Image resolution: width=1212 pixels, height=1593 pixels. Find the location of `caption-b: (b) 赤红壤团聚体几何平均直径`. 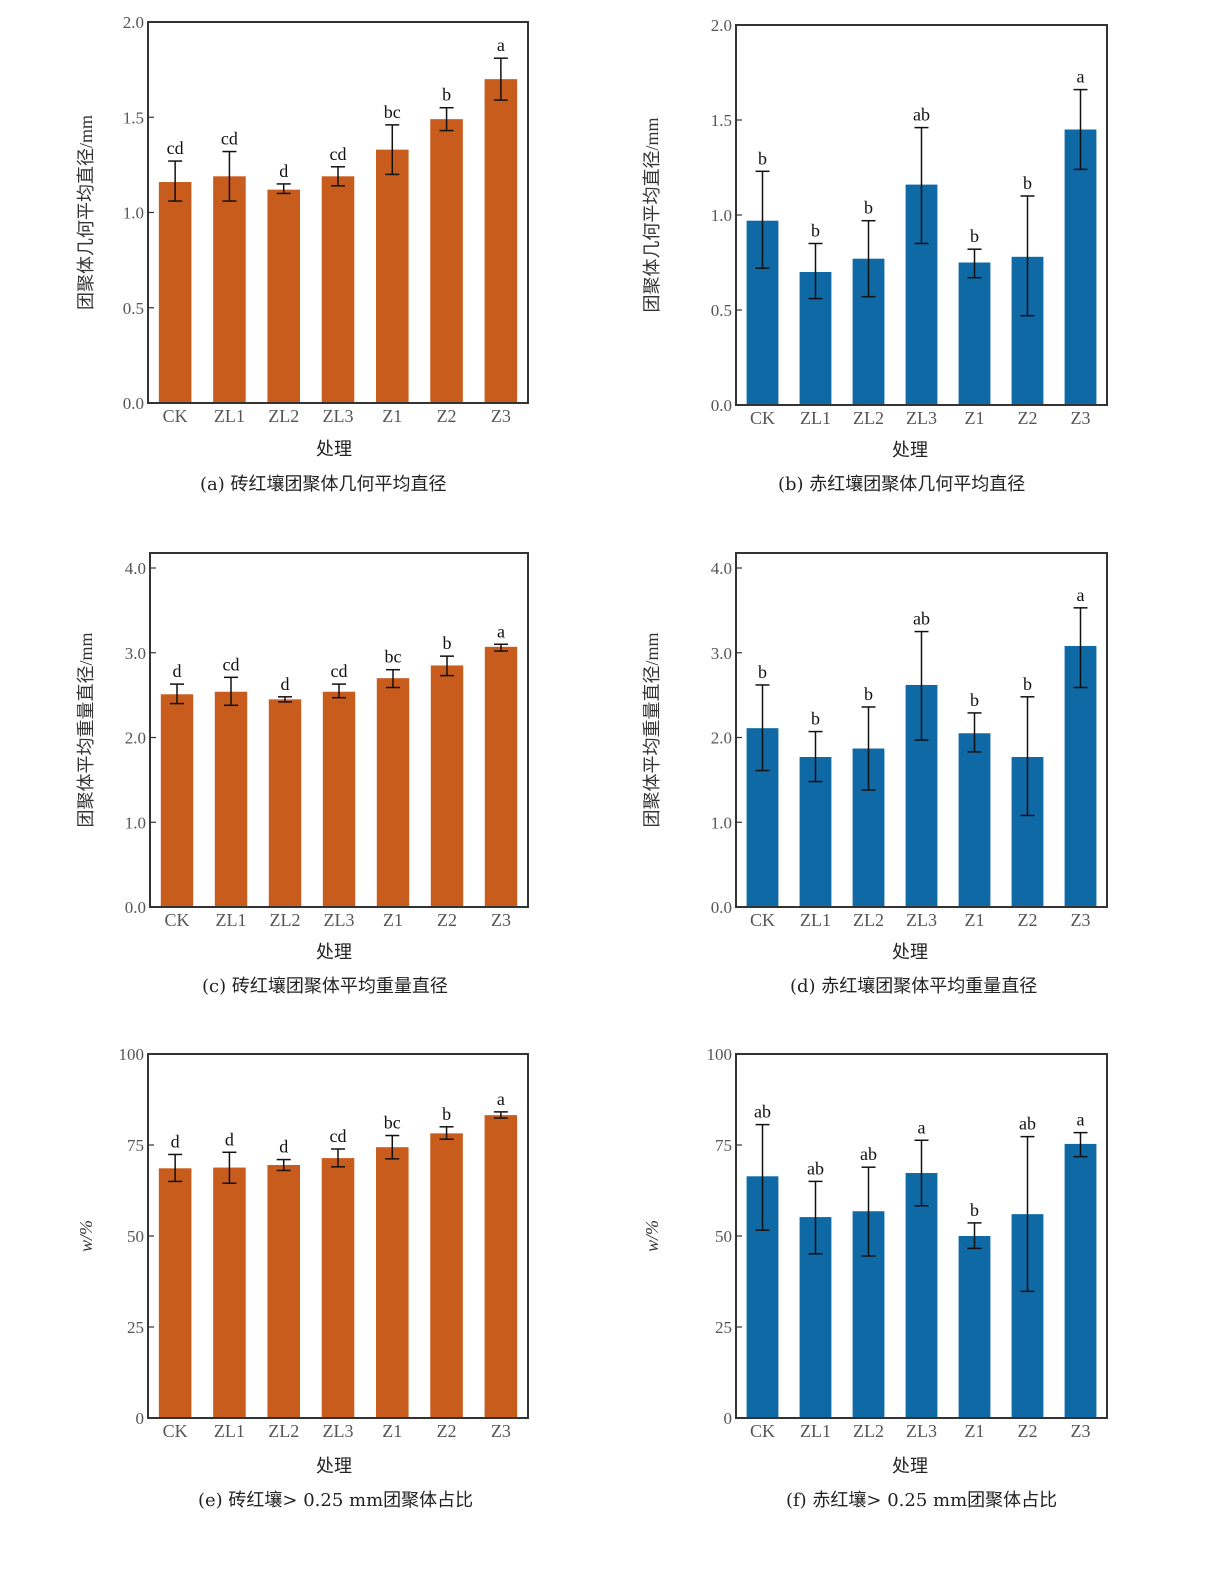

caption-b: (b) 赤红壤团聚体几何平均直径 is located at coordinates (902, 484).